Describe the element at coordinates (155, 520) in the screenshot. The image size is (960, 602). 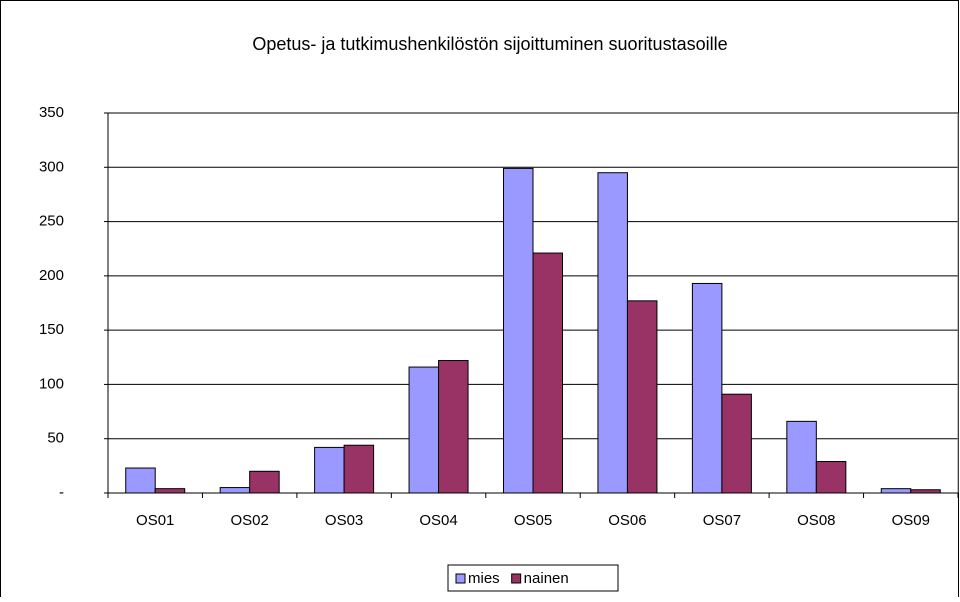
I see `x-tick-label: OS01` at that location.